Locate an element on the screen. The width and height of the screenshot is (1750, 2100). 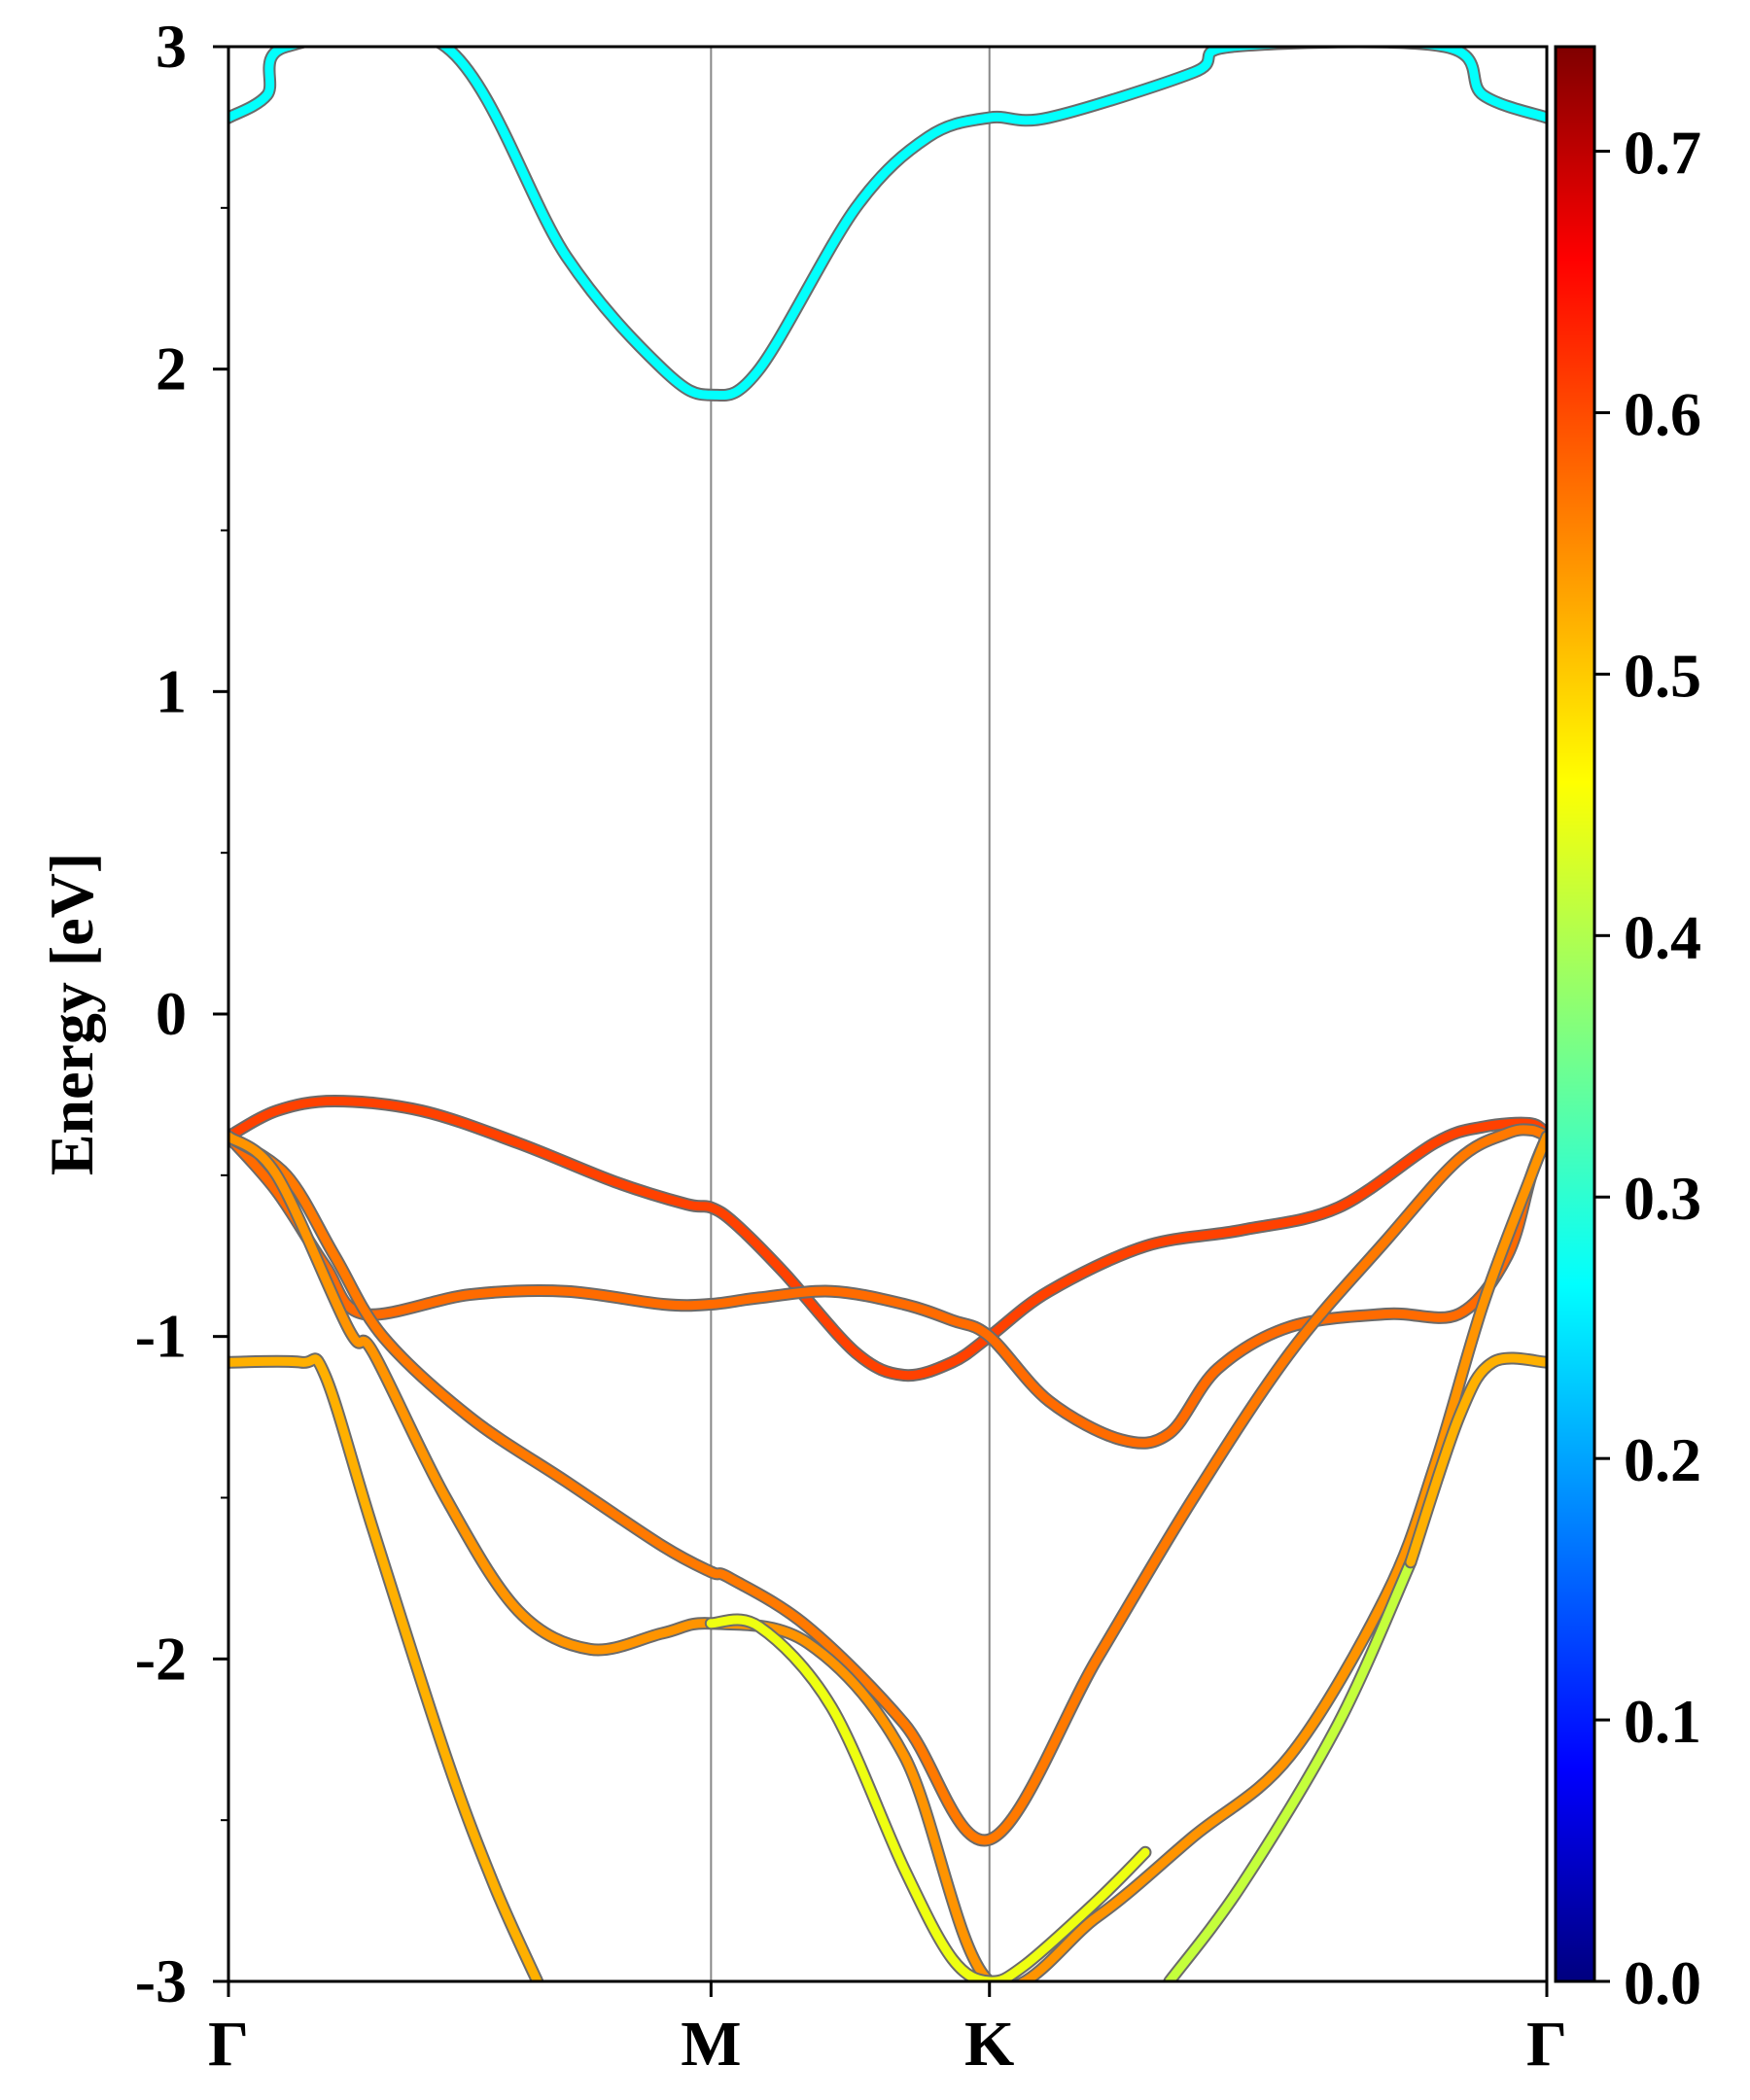
colorbar-tick-label: 0.1 is located at coordinates (1662, 1721).